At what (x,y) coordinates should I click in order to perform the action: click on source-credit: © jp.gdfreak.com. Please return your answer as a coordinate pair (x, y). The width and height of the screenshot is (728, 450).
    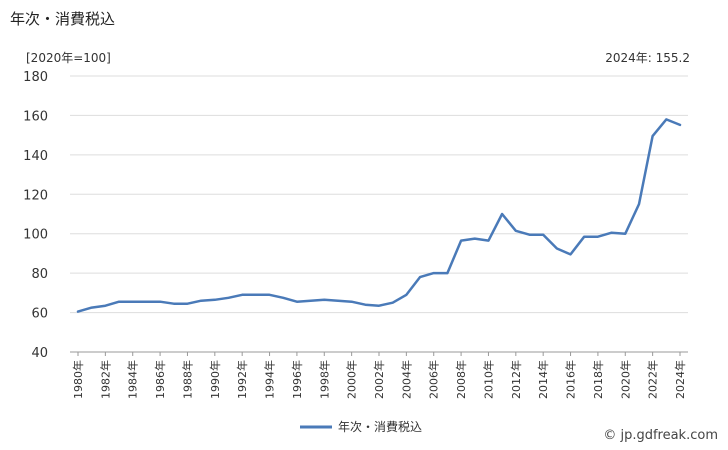
    Looking at the image, I should click on (660, 435).